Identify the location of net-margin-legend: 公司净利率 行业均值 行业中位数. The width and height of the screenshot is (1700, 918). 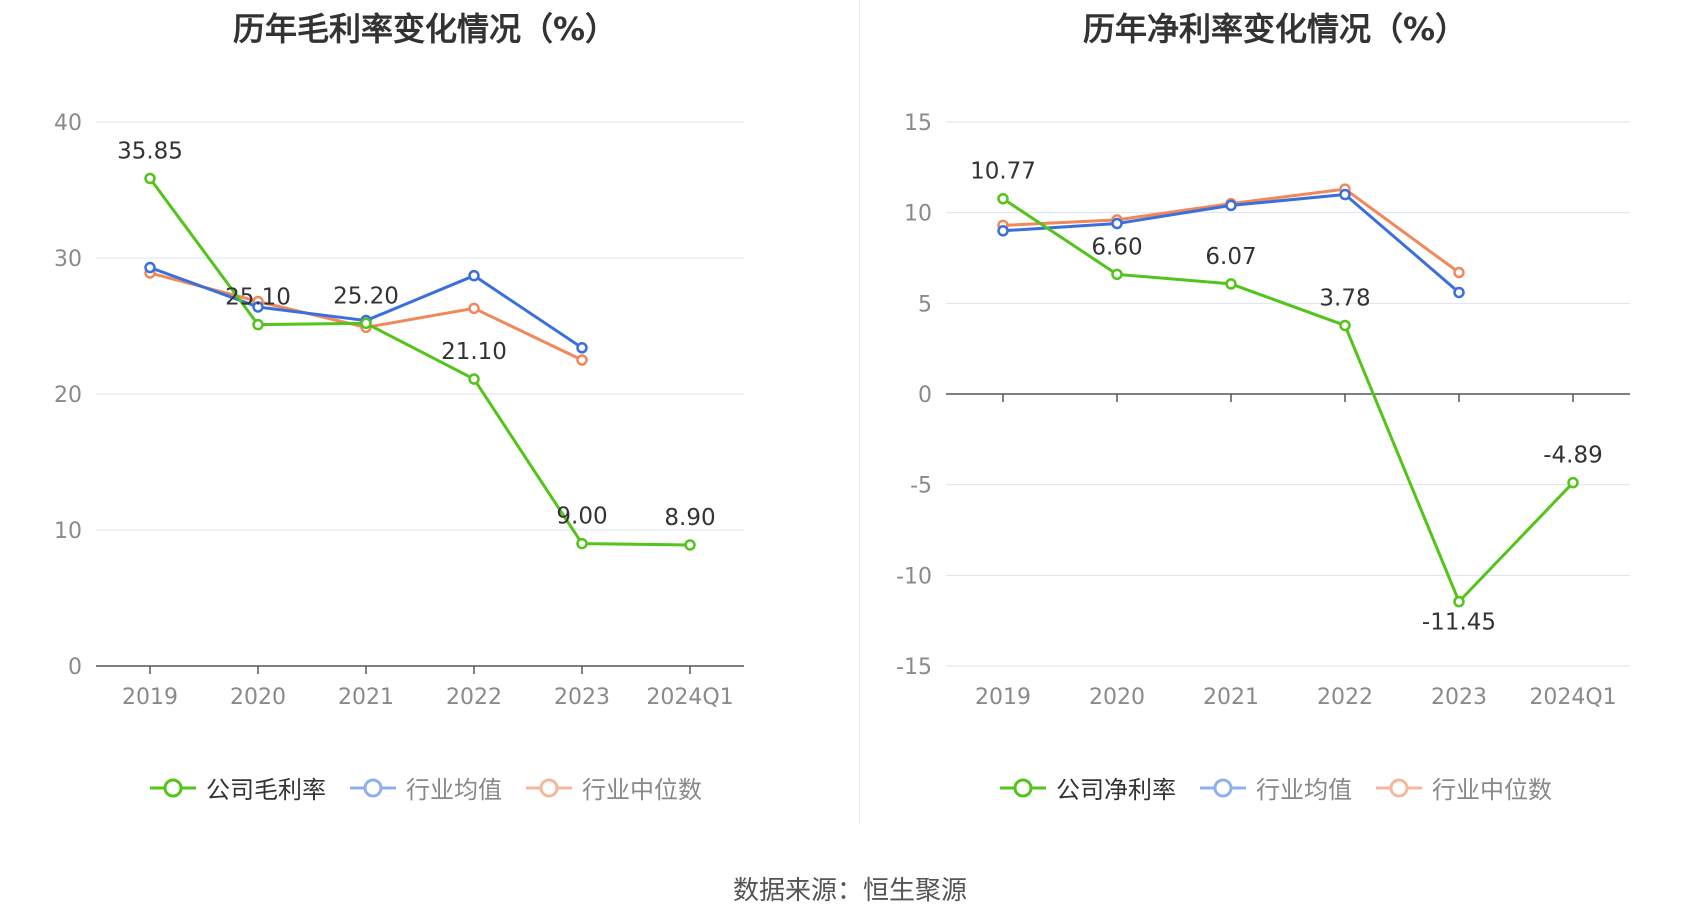
(1275, 787).